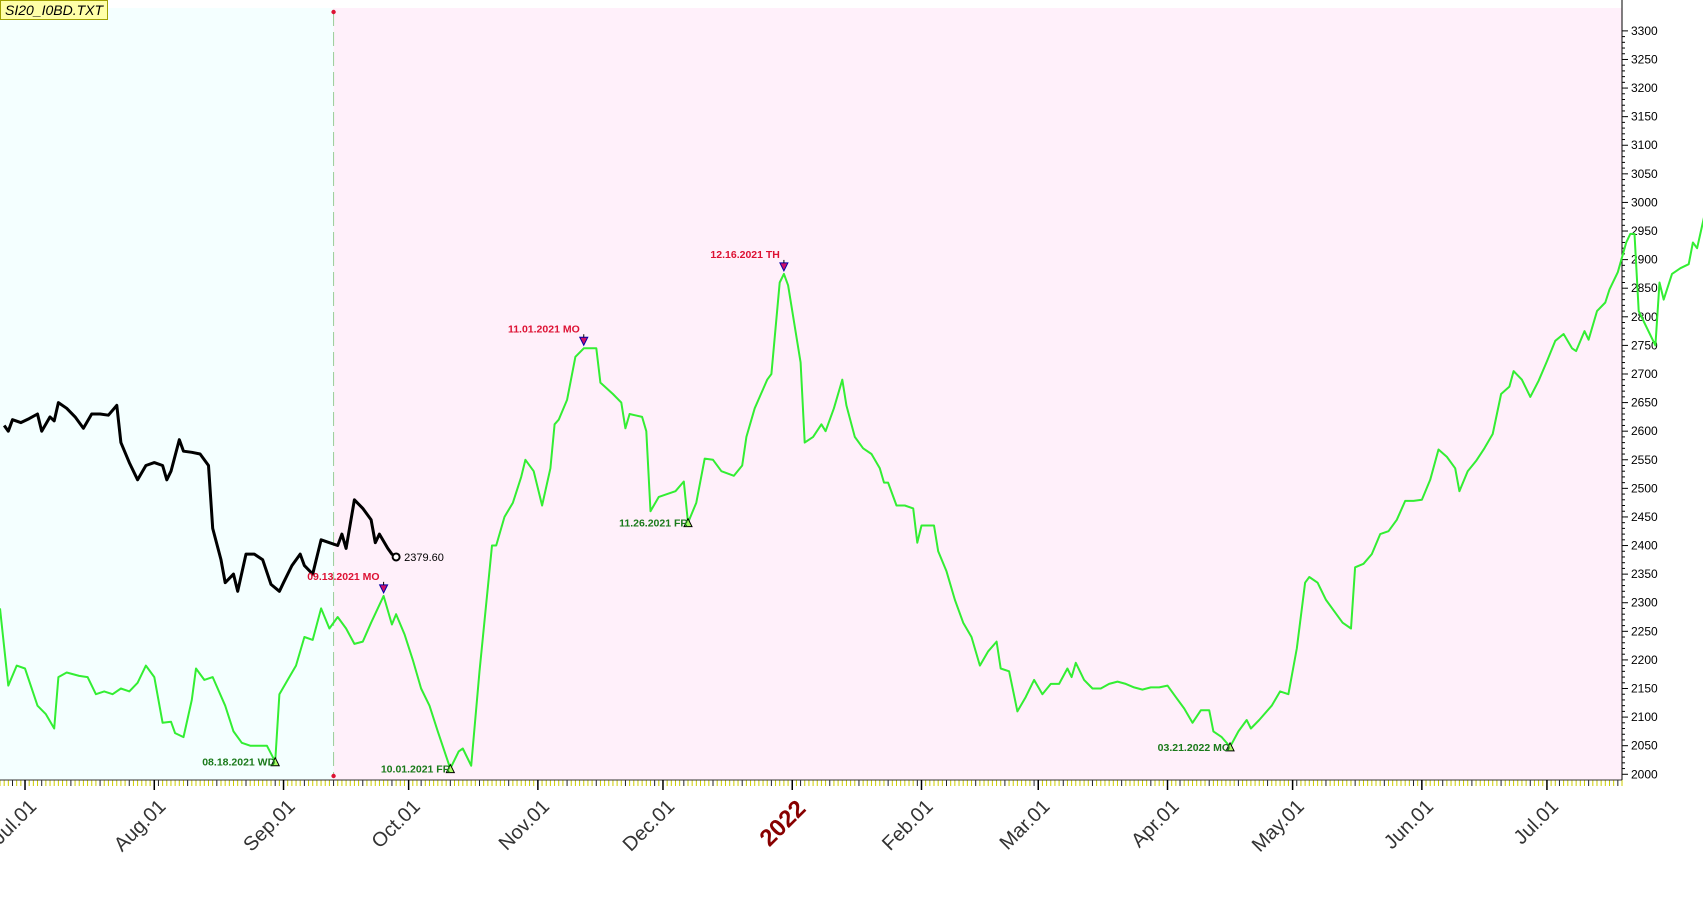 This screenshot has width=1703, height=905. I want to click on y-tick-label: 2650, so click(1644, 403).